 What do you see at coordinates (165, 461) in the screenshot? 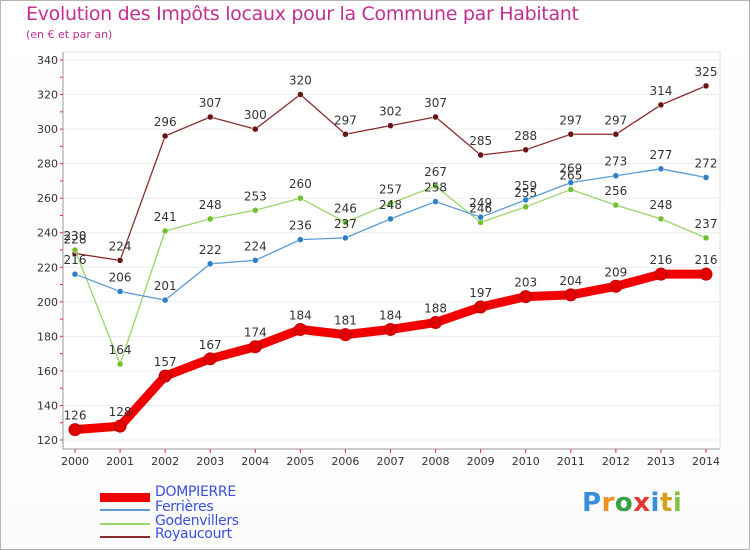
I see `x-tick-label: 2002` at bounding box center [165, 461].